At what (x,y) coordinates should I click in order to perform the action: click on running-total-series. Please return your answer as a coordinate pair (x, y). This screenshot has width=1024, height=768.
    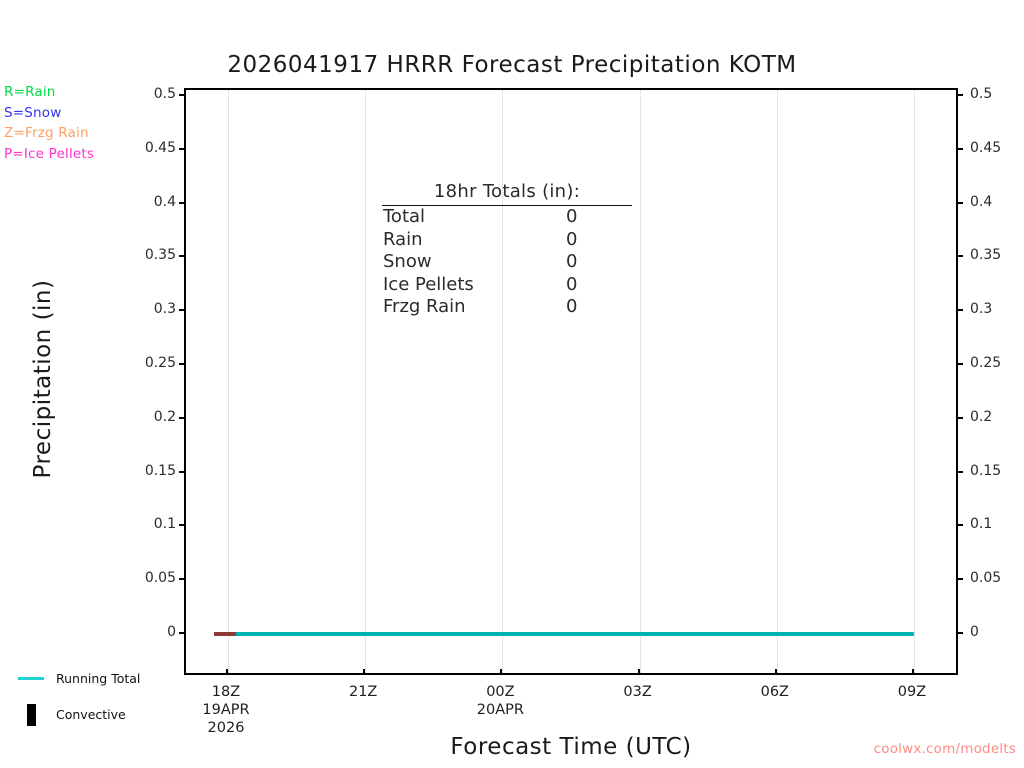
    Looking at the image, I should click on (571, 634).